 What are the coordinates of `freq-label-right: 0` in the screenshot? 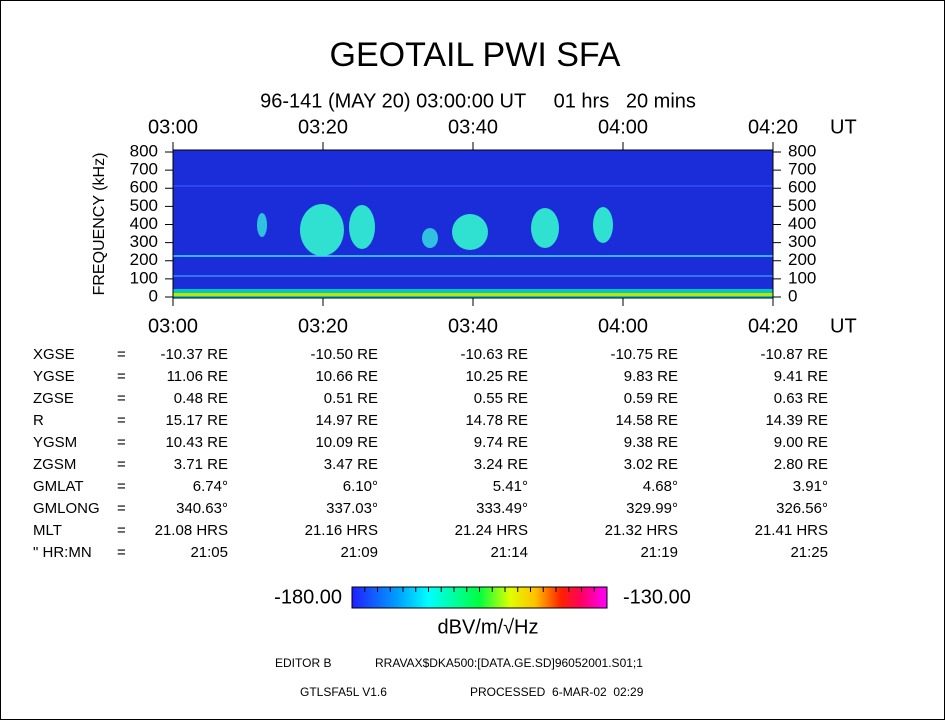 It's located at (792, 295).